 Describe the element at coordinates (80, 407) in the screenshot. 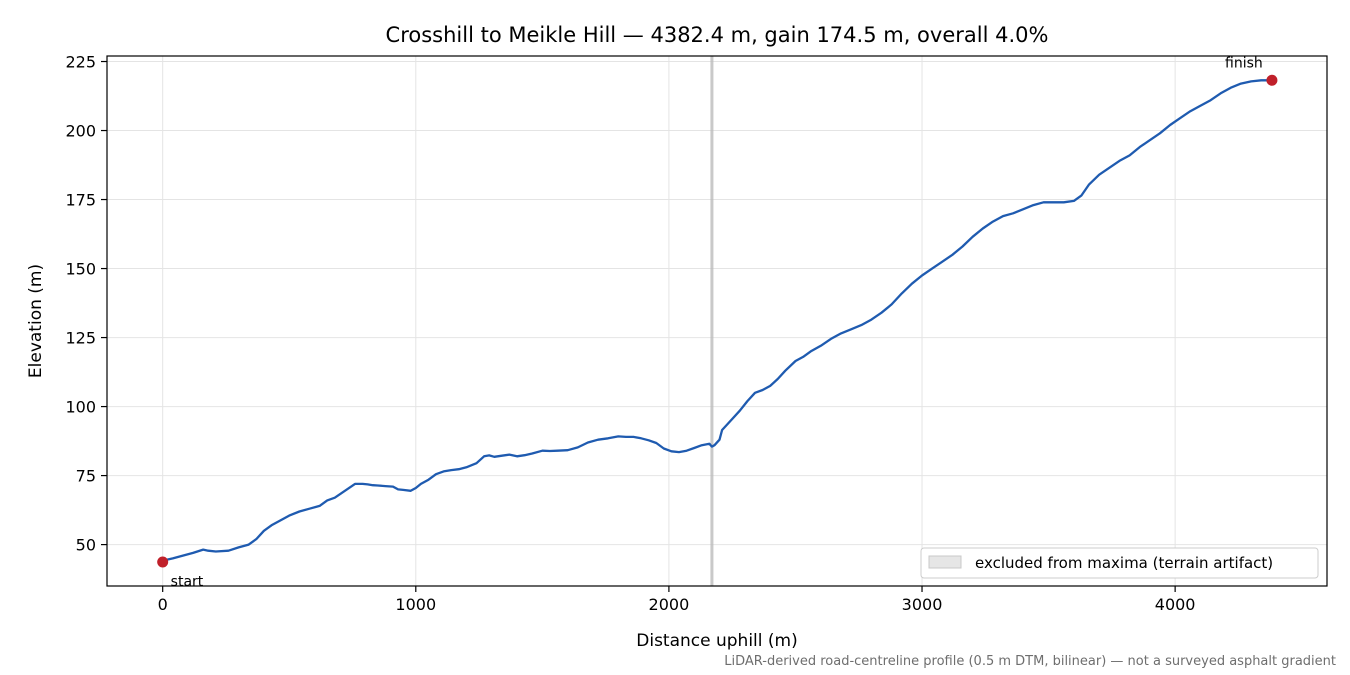

I see `y-tick-label: 100` at that location.